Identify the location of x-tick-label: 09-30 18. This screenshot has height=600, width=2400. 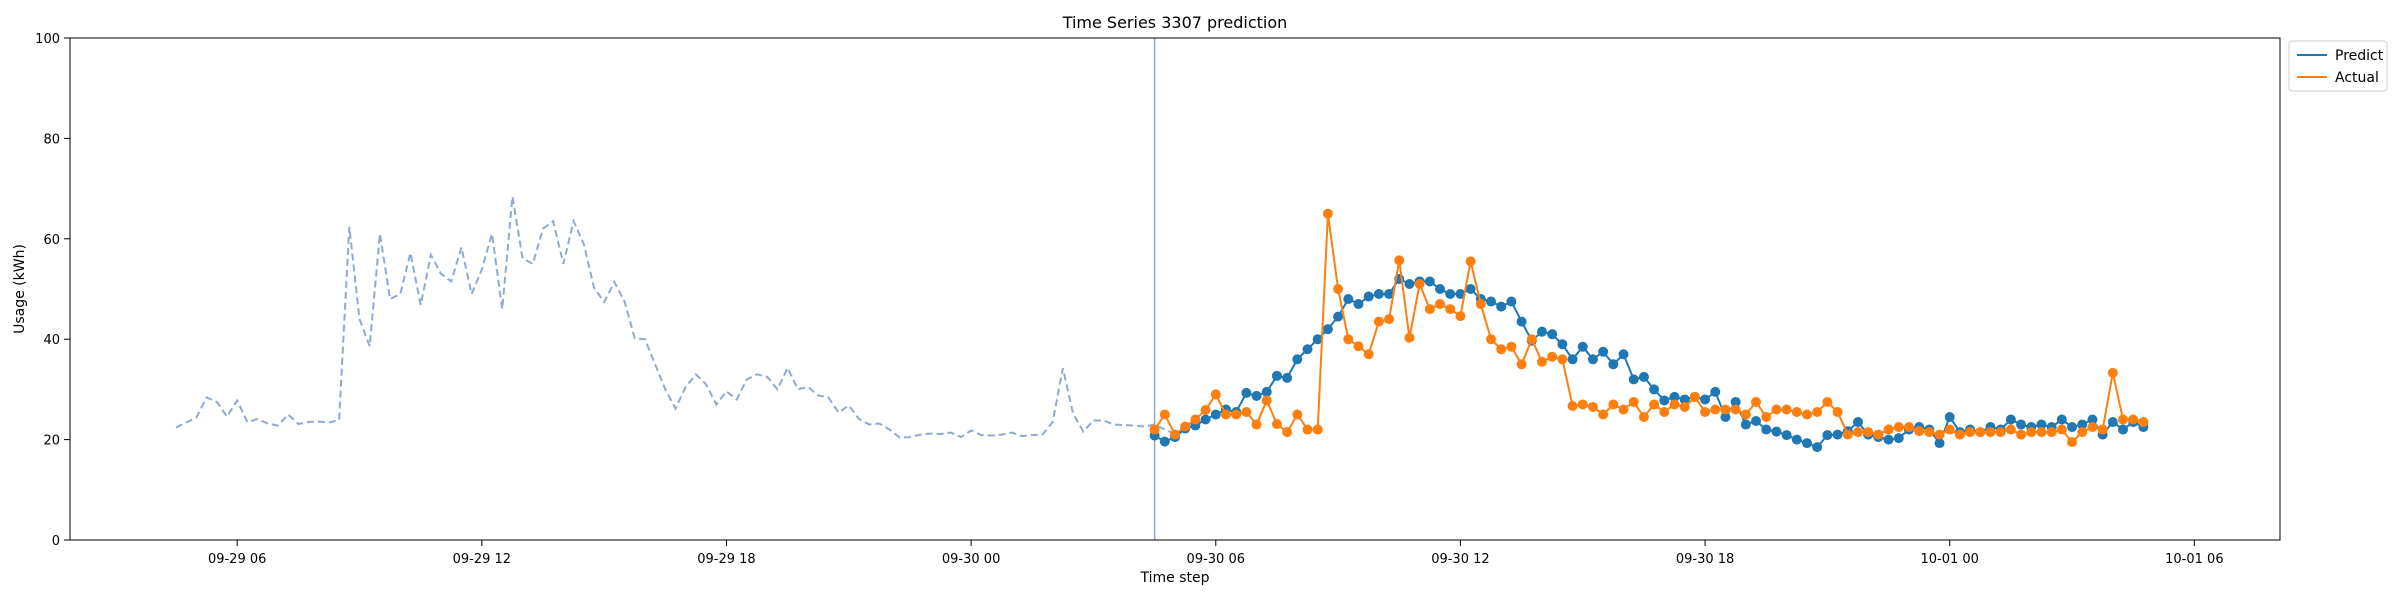
(1705, 559).